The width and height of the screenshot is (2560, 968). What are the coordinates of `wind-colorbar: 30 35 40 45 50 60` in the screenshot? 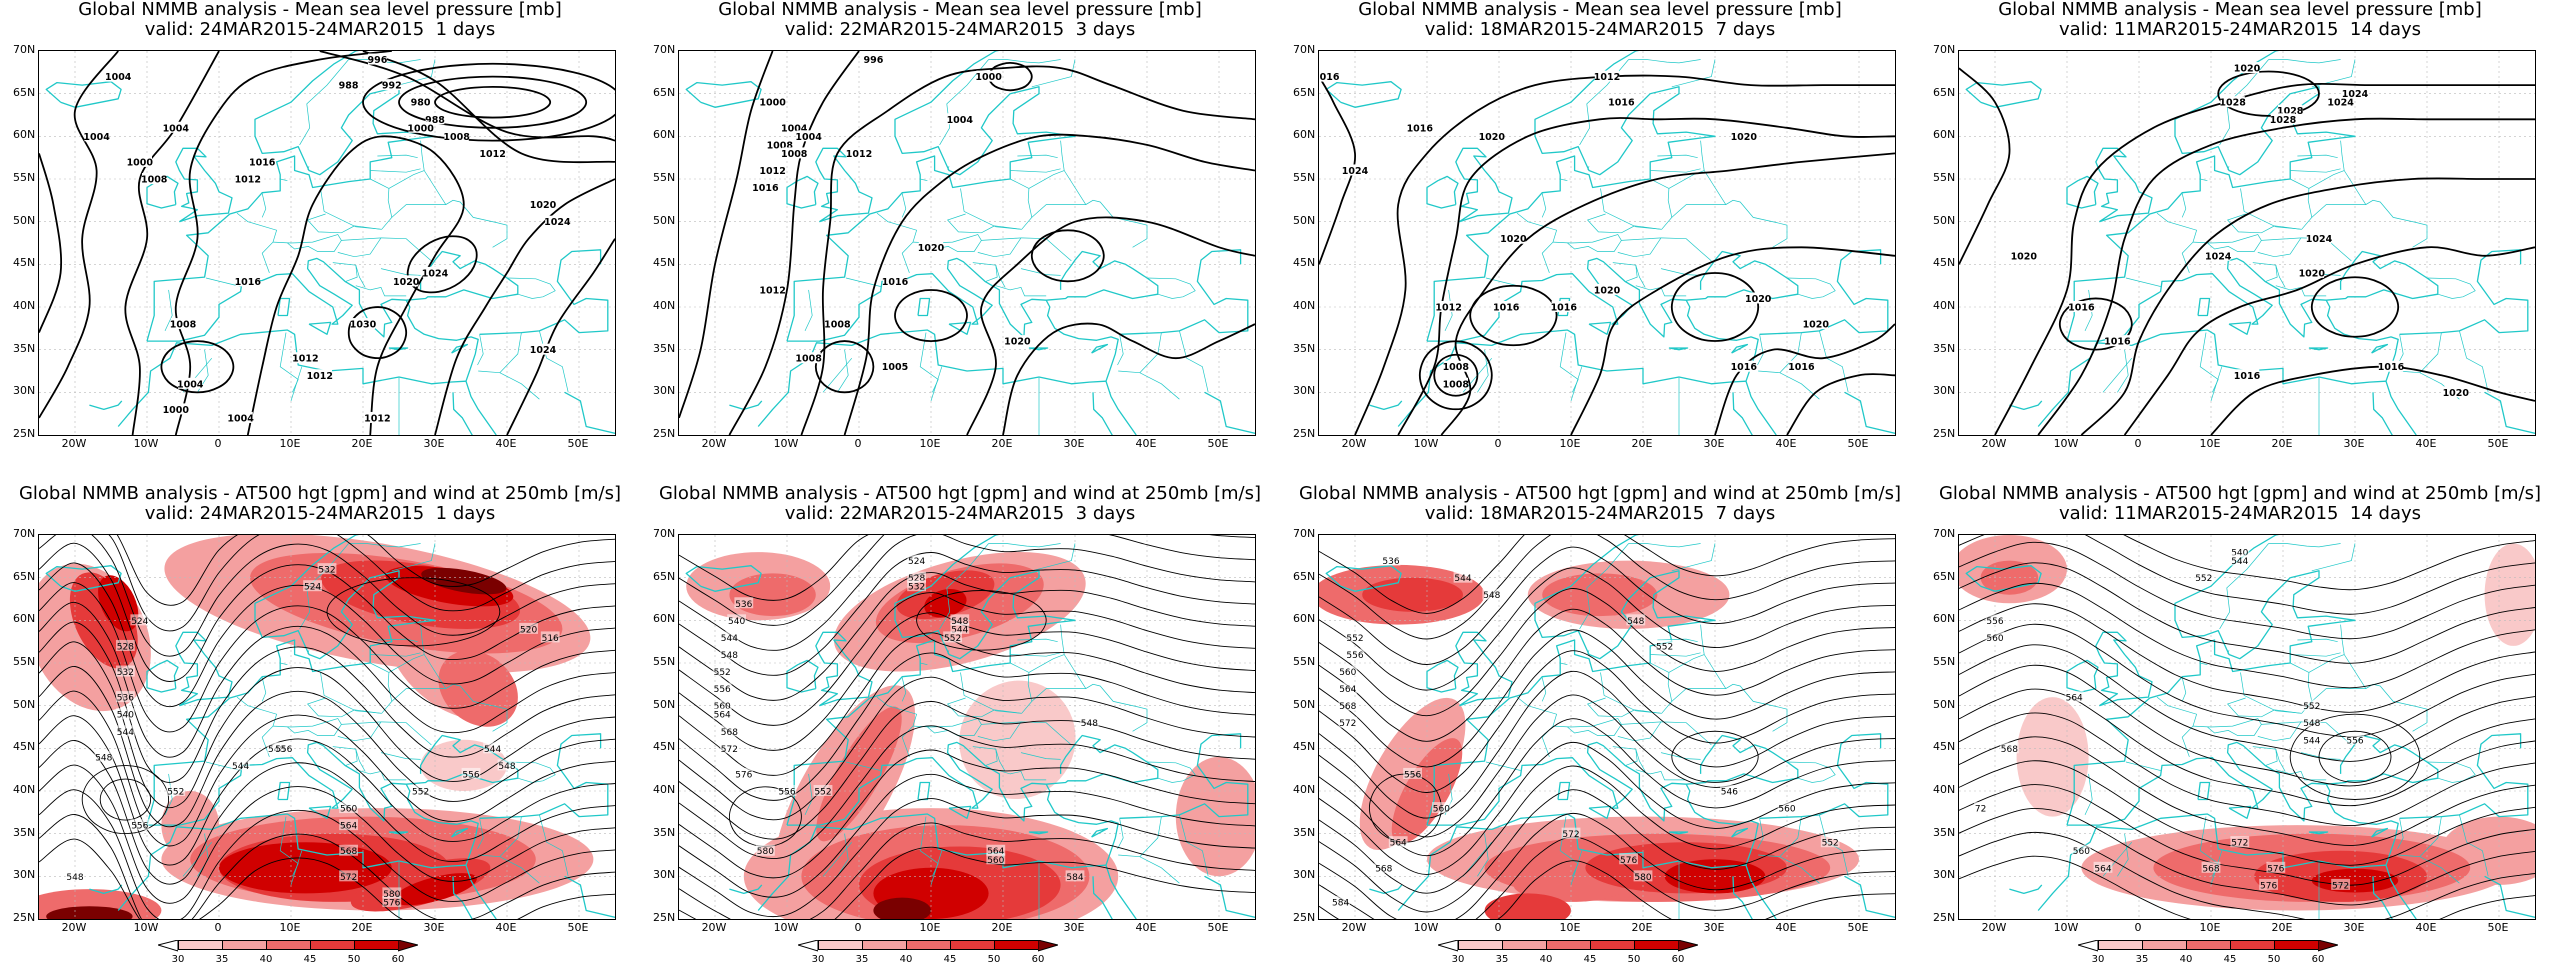 It's located at (1608, 954).